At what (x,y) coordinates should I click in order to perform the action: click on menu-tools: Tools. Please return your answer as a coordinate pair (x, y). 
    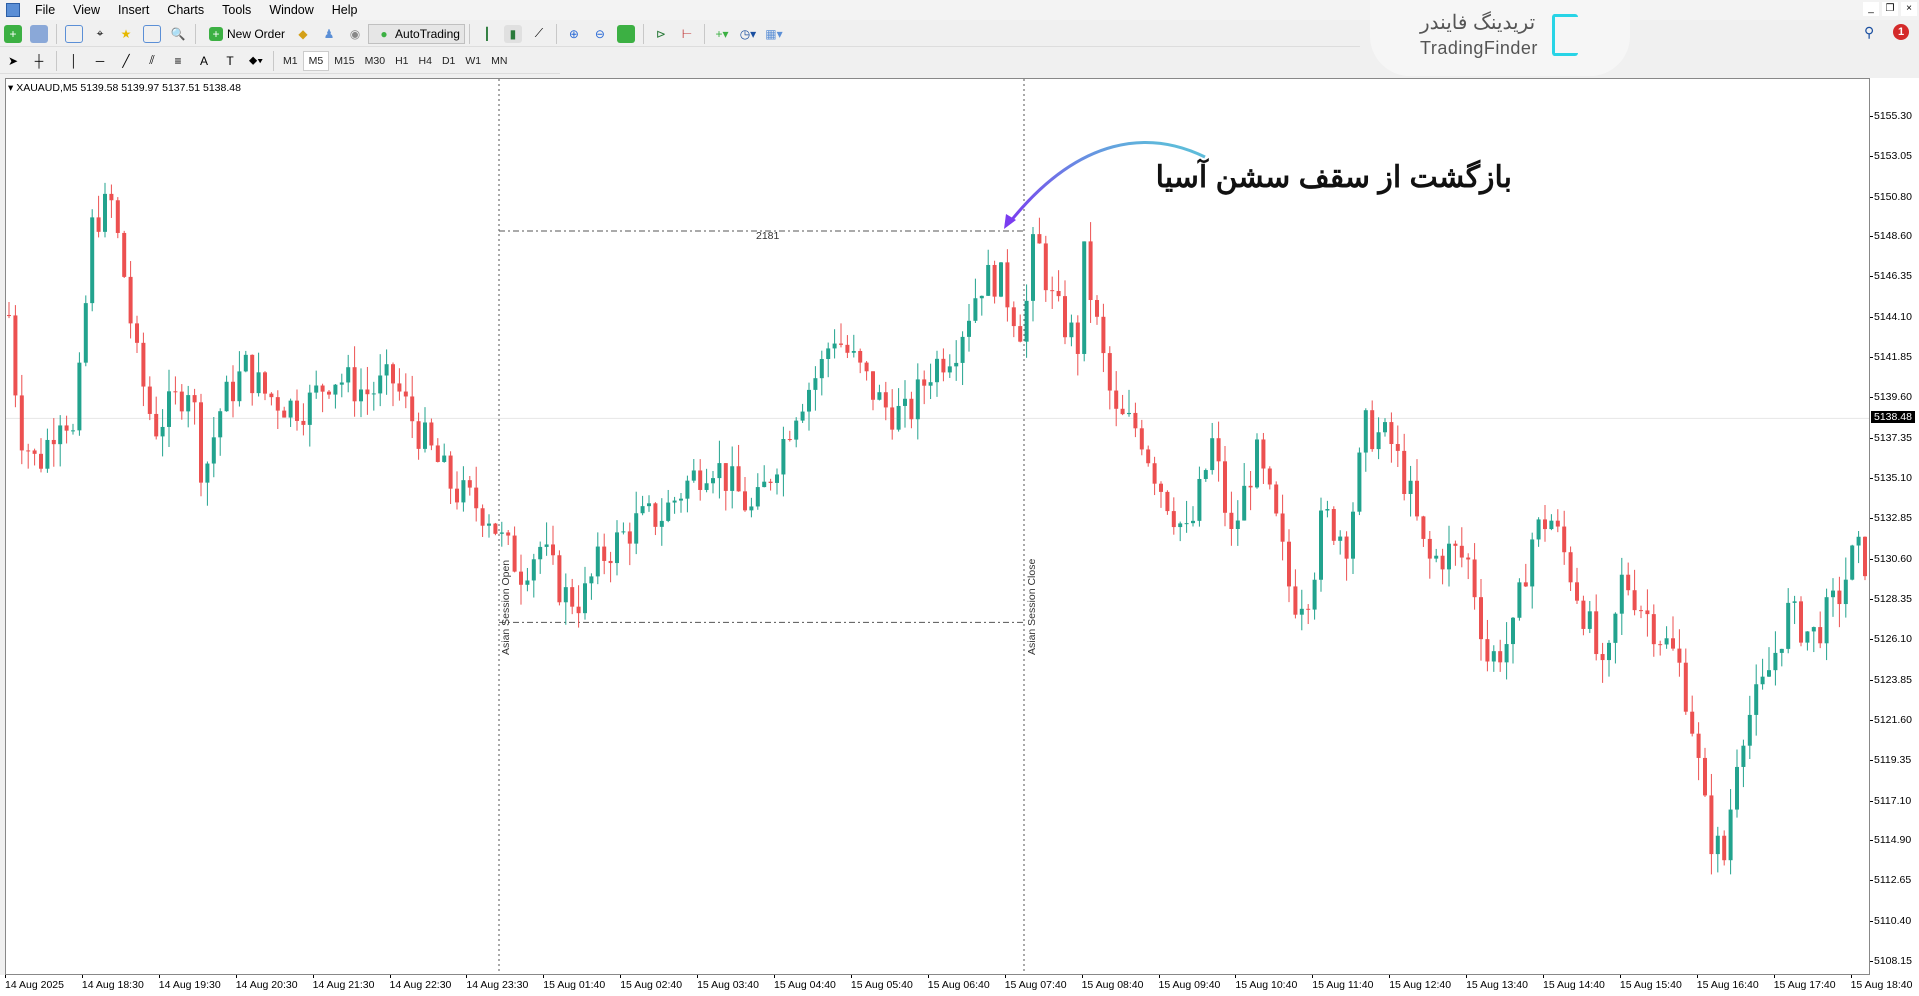
    Looking at the image, I should click on (237, 10).